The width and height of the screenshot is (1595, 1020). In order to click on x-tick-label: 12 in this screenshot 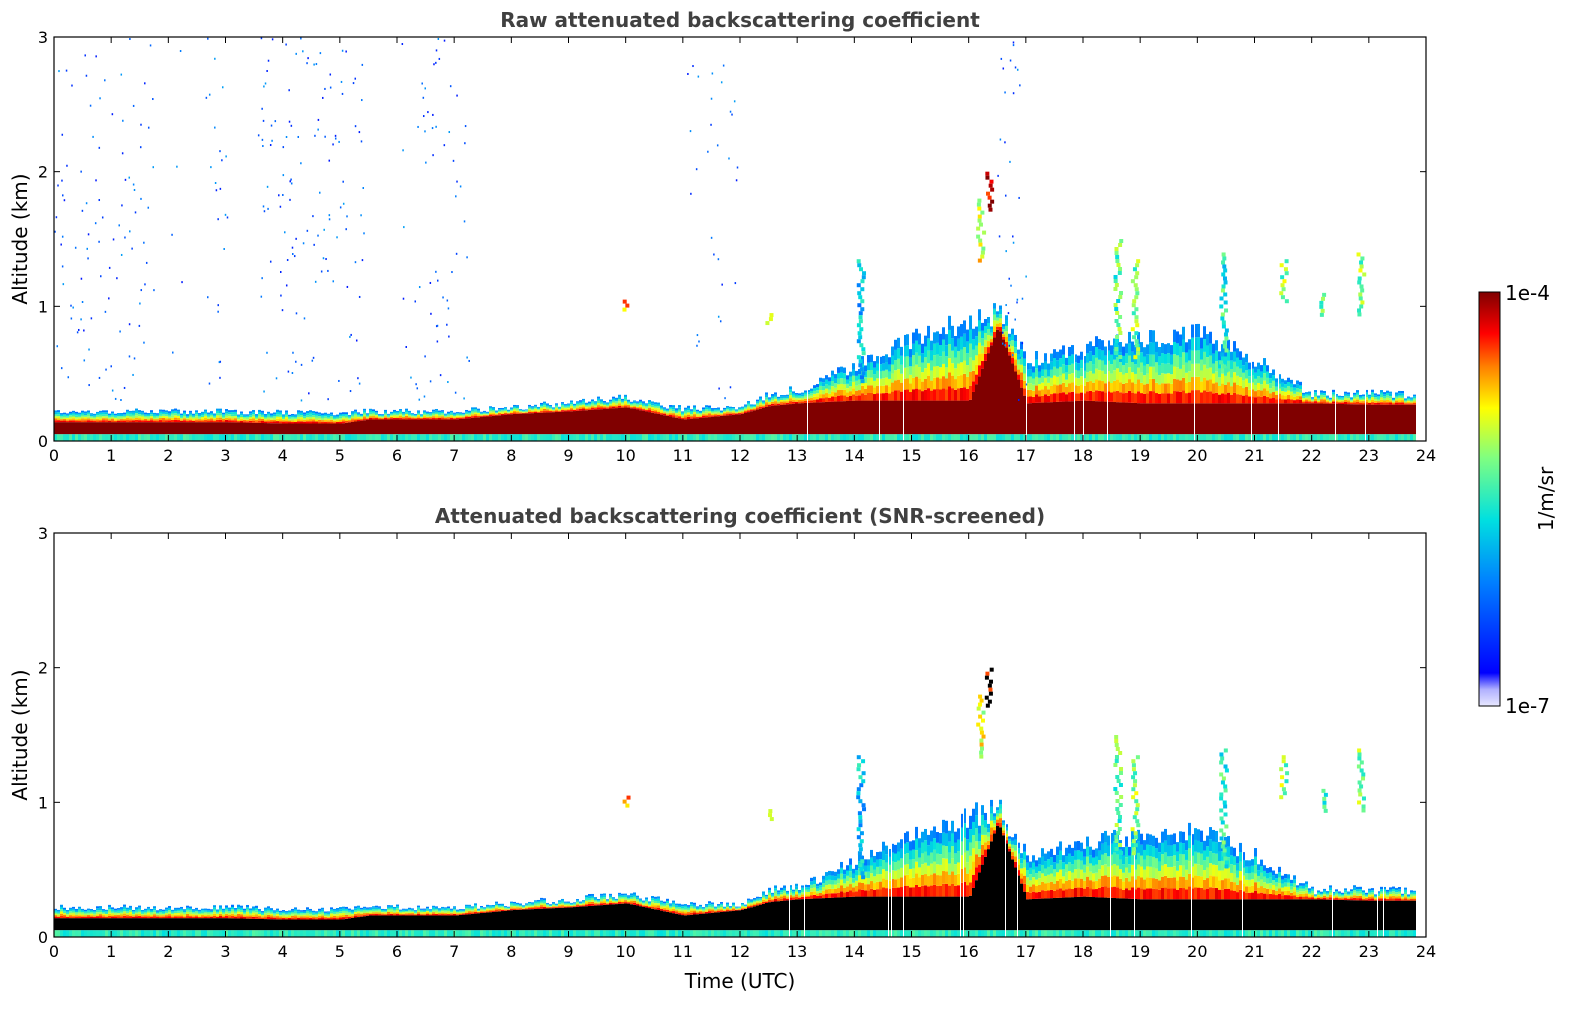, I will do `click(740, 455)`.